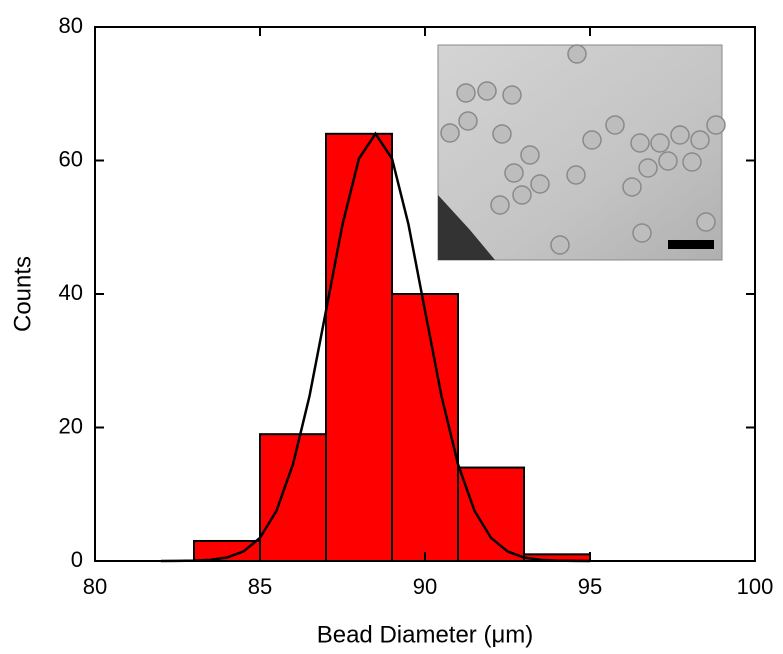 The width and height of the screenshot is (783, 654). I want to click on y-tick-label: 80, so click(71, 25).